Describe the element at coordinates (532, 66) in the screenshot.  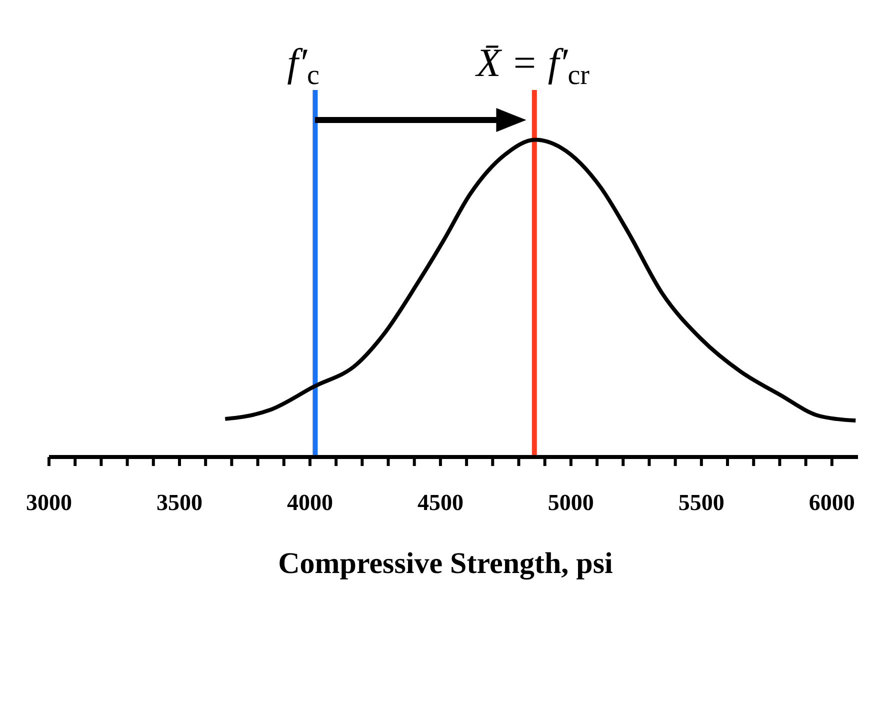
I see `ref-line-label: X̄ = f′$_{cr}$` at that location.